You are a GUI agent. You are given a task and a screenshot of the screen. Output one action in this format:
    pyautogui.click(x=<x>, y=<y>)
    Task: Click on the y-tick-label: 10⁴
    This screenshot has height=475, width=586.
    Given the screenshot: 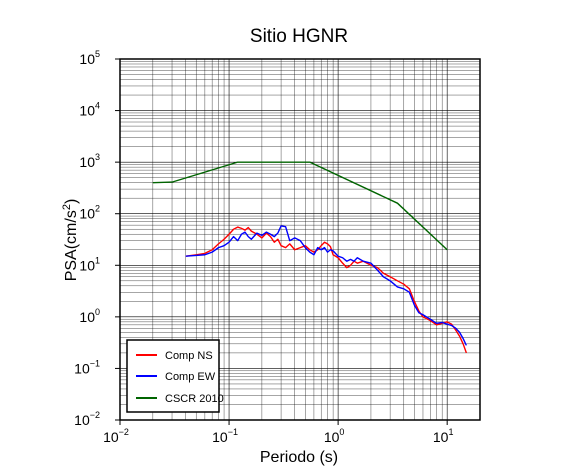 What is the action you would take?
    pyautogui.click(x=89, y=110)
    